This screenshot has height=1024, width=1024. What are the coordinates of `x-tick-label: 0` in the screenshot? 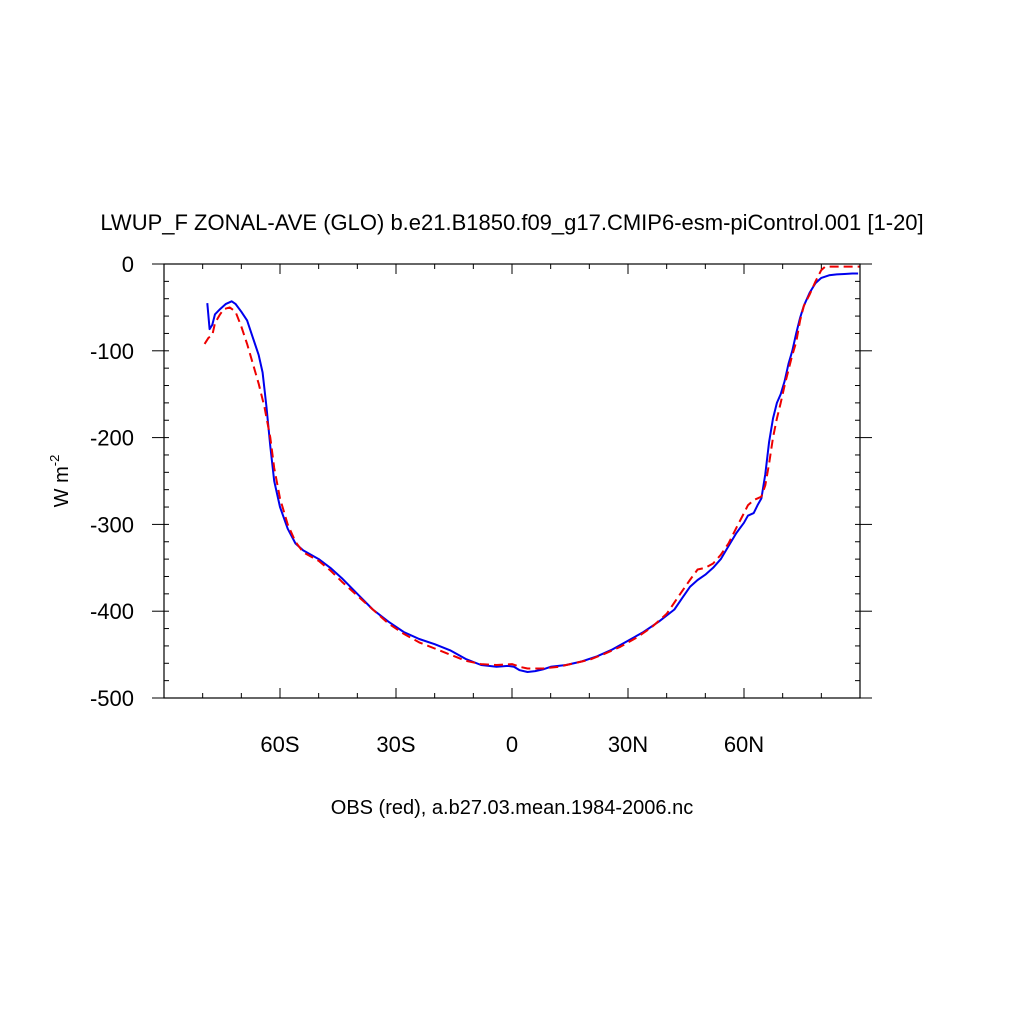 It's located at (512, 744).